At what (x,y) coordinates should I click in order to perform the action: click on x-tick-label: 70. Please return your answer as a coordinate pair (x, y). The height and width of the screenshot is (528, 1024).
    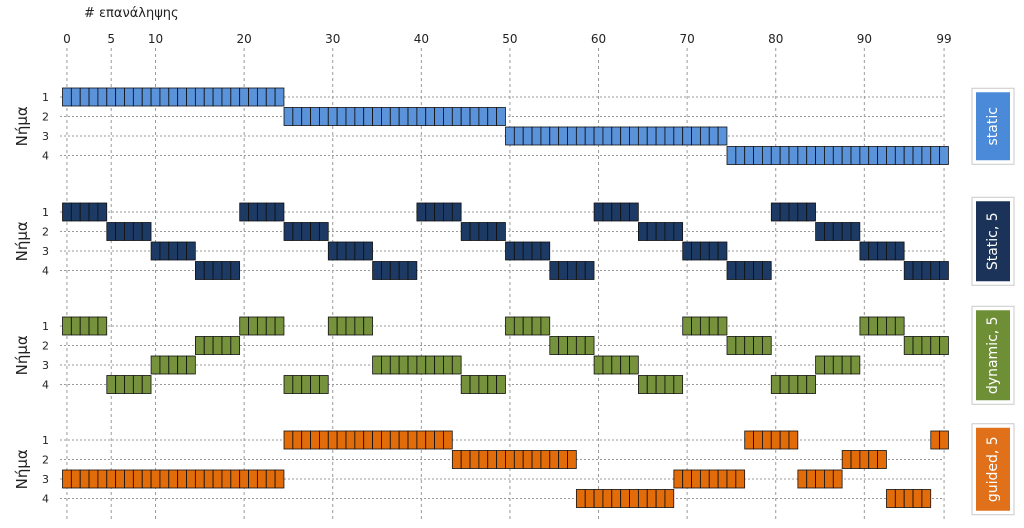
    Looking at the image, I should click on (686, 39).